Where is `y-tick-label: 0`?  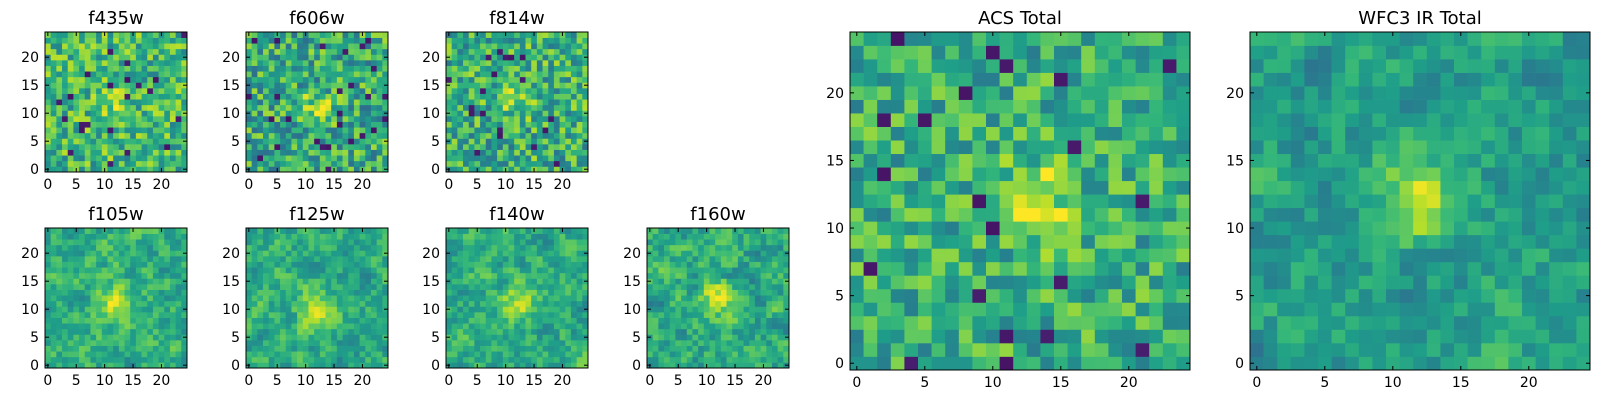
y-tick-label: 0 is located at coordinates (636, 366).